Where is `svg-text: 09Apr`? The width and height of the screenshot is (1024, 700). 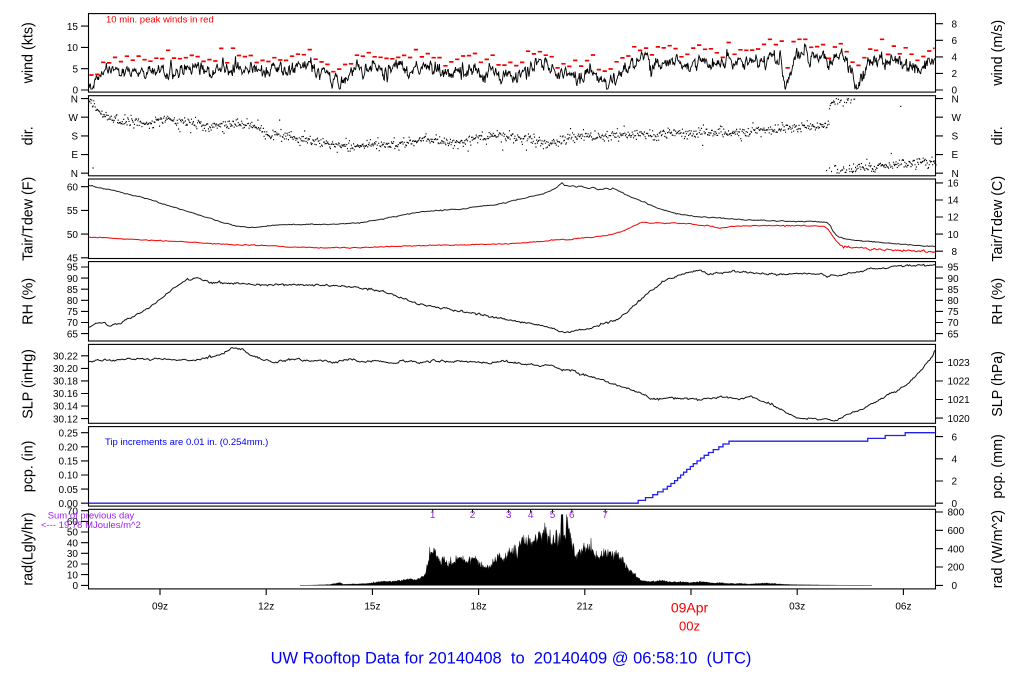
svg-text: 09Apr is located at coordinates (690, 608).